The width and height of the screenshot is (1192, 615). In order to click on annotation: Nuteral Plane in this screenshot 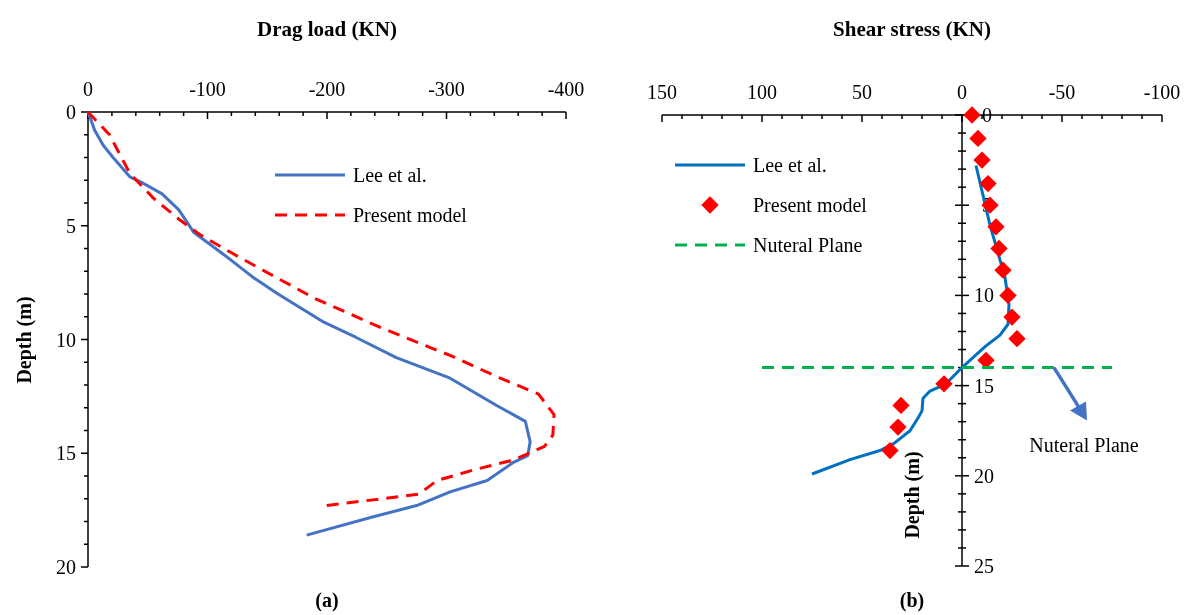, I will do `click(1084, 444)`.